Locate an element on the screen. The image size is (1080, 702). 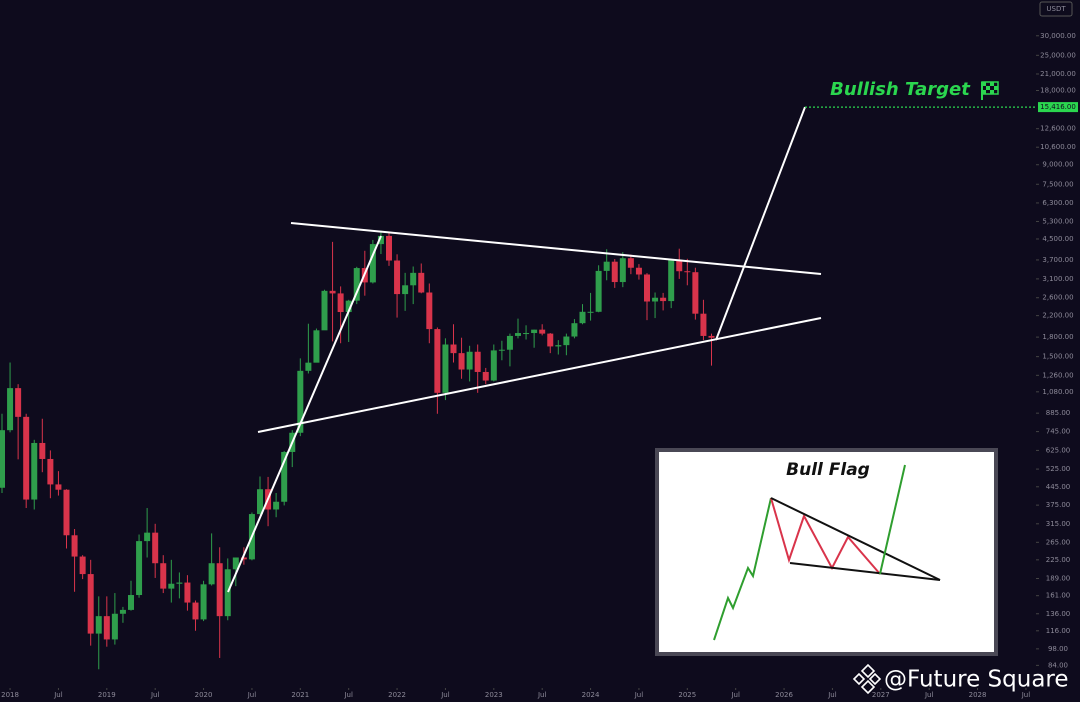
y-tick-label: 315.00 is located at coordinates (1058, 524).